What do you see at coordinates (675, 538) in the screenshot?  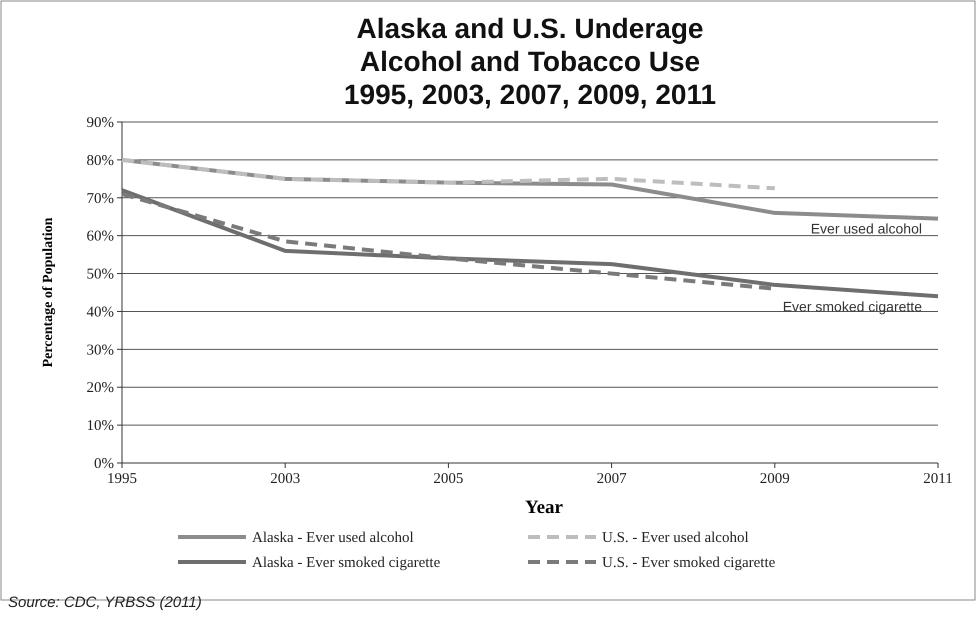 I see `legend-label: U.S. - Ever used alcohol` at bounding box center [675, 538].